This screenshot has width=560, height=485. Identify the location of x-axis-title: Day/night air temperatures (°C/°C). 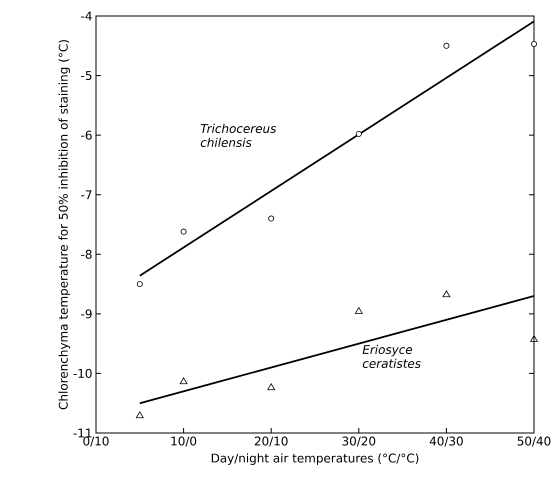
(315, 459).